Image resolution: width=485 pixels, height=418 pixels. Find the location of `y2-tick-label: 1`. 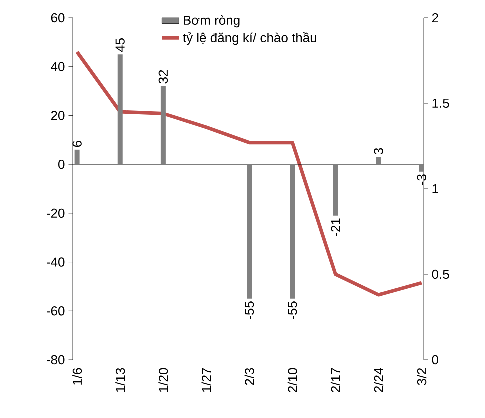

y2-tick-label: 1 is located at coordinates (435, 189).